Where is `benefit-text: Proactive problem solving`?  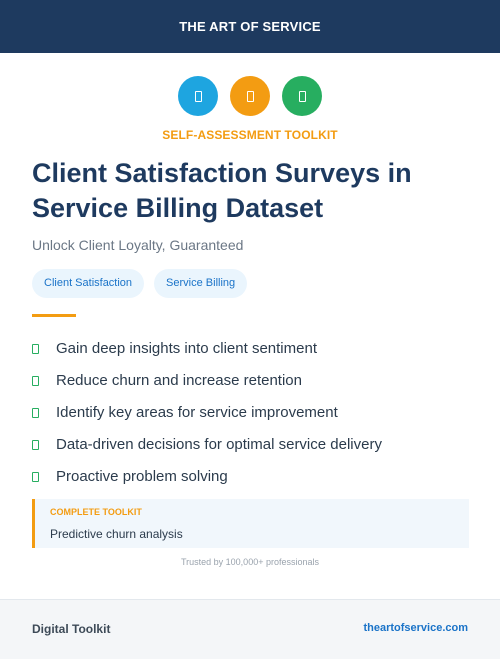 benefit-text: Proactive problem solving is located at coordinates (142, 476).